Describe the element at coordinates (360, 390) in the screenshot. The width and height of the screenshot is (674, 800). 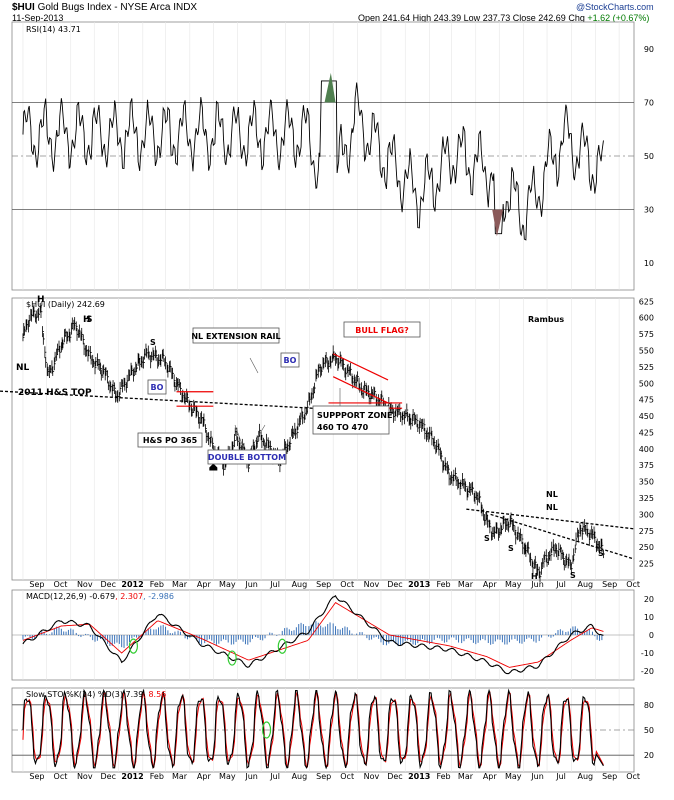
I see `bull-flag-lower` at that location.